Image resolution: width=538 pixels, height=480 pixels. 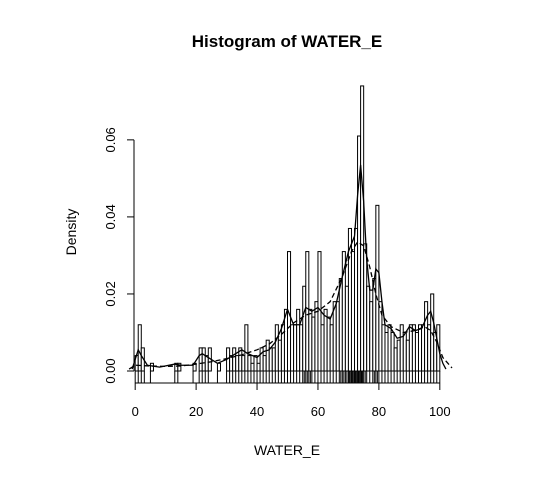 What do you see at coordinates (287, 41) in the screenshot?
I see `chart-title: Histogram of WATER_E` at bounding box center [287, 41].